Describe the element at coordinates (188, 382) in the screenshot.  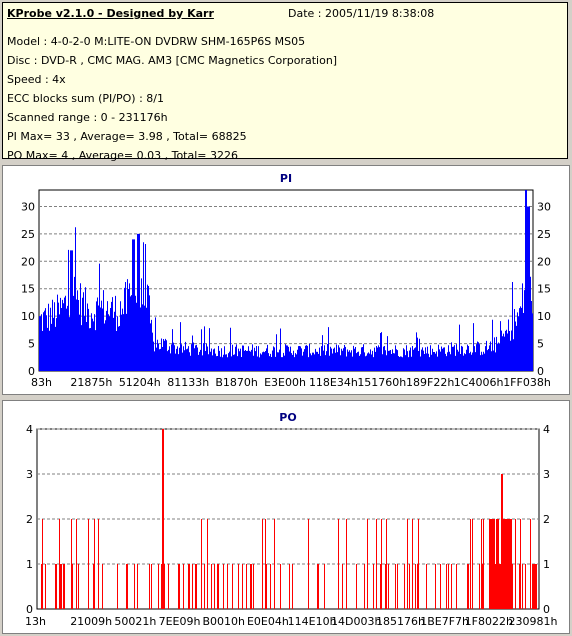
I see `pi-xtick: 81133h` at that location.